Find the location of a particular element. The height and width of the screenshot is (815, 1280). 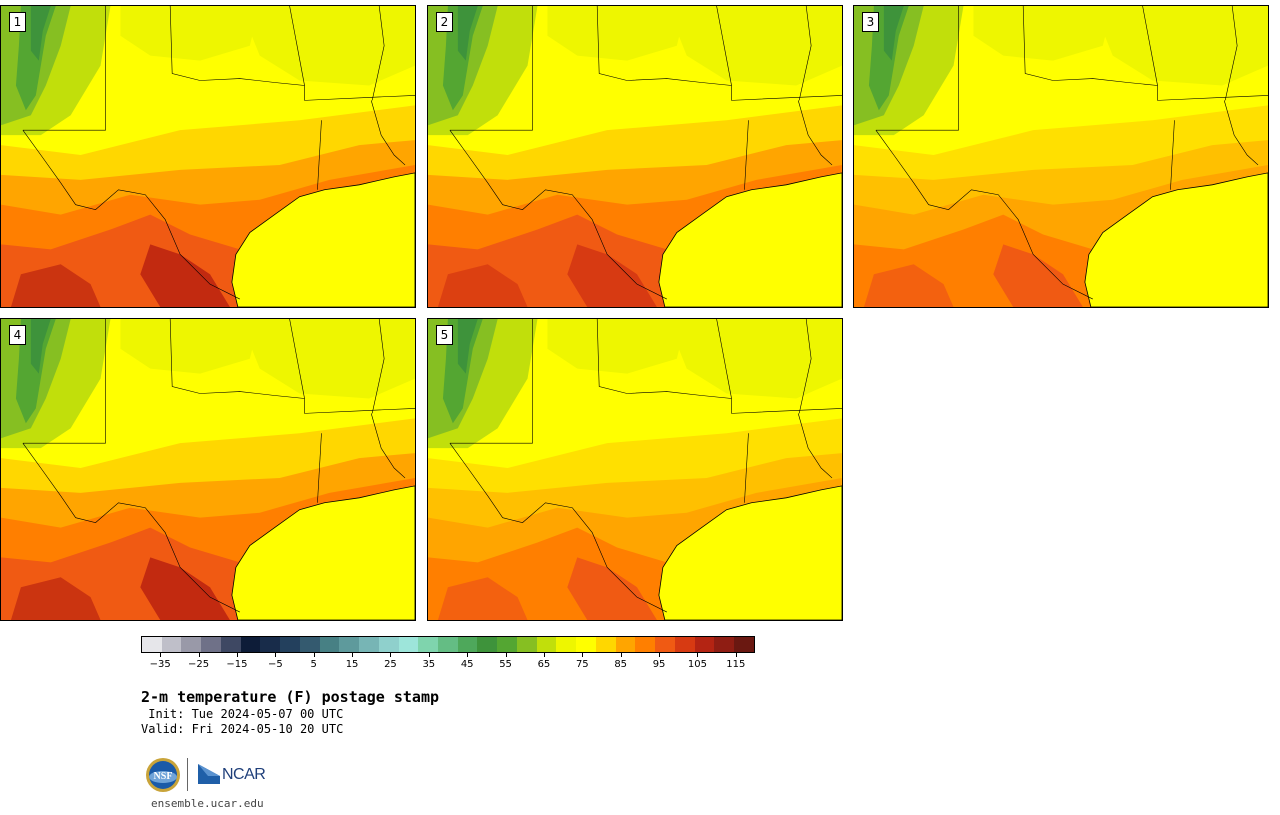

colorbar-tick-label: −25 is located at coordinates (199, 664).